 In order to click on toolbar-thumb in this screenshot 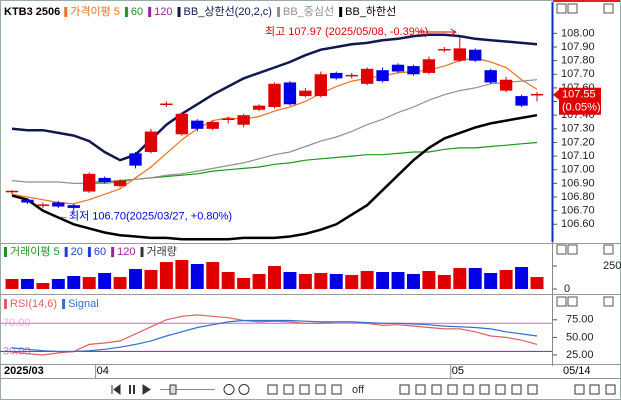, I will do `click(173, 389)`.